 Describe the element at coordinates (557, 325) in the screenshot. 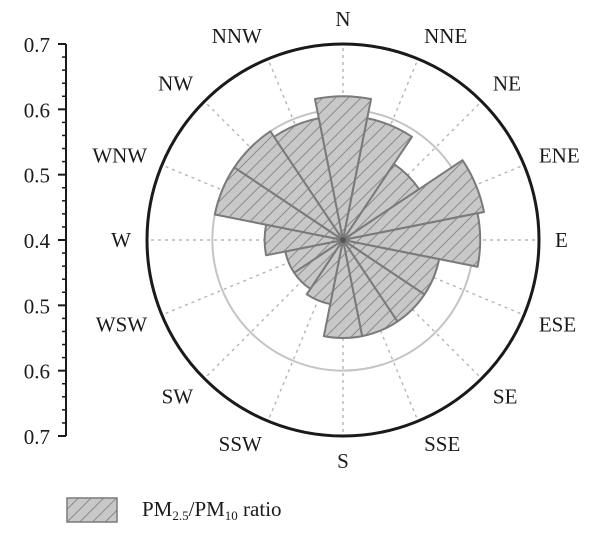

I see `direction-label-ese: ESE` at that location.